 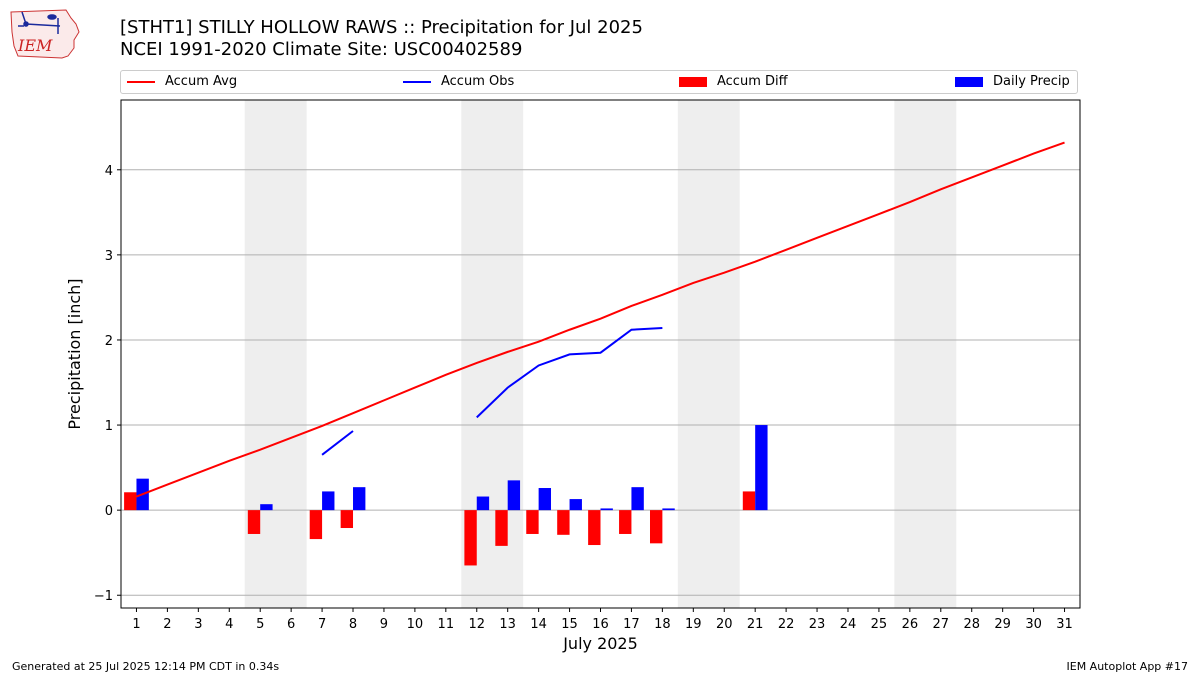 I want to click on x-tick-label: 3, so click(x=198, y=624).